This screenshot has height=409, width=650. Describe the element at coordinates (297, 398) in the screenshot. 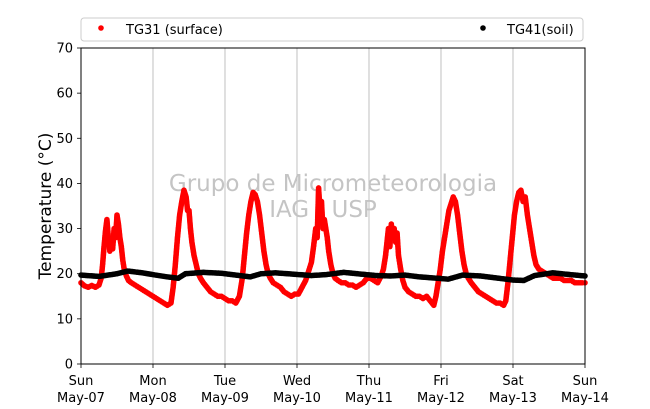

I see `x-tick-label-date: May-10` at that location.